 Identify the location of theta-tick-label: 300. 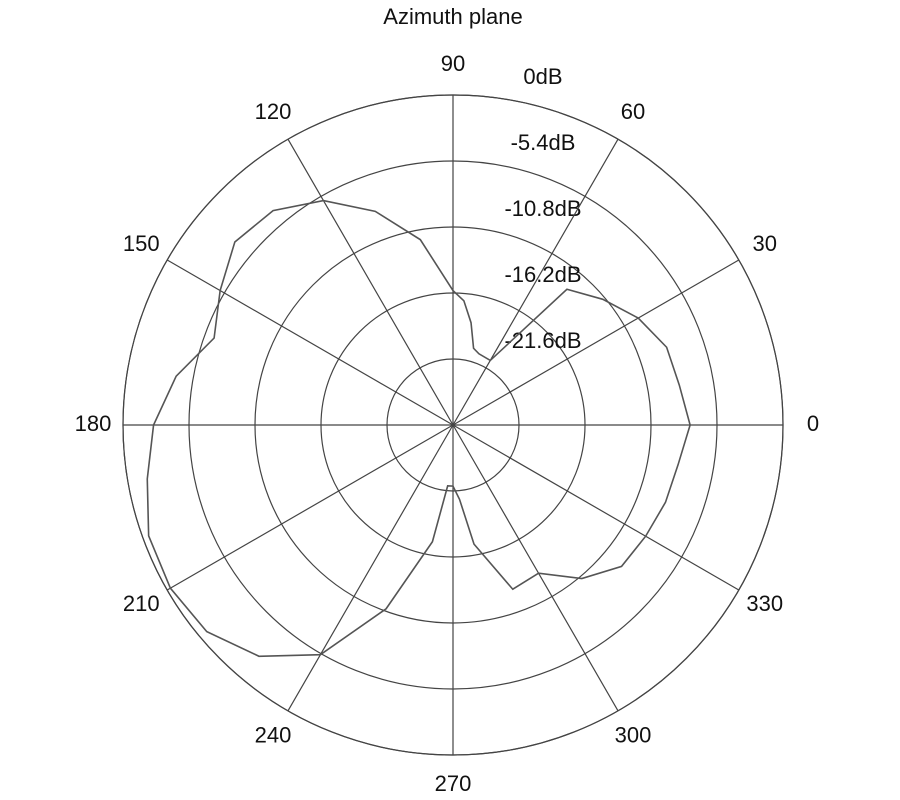
(633, 735).